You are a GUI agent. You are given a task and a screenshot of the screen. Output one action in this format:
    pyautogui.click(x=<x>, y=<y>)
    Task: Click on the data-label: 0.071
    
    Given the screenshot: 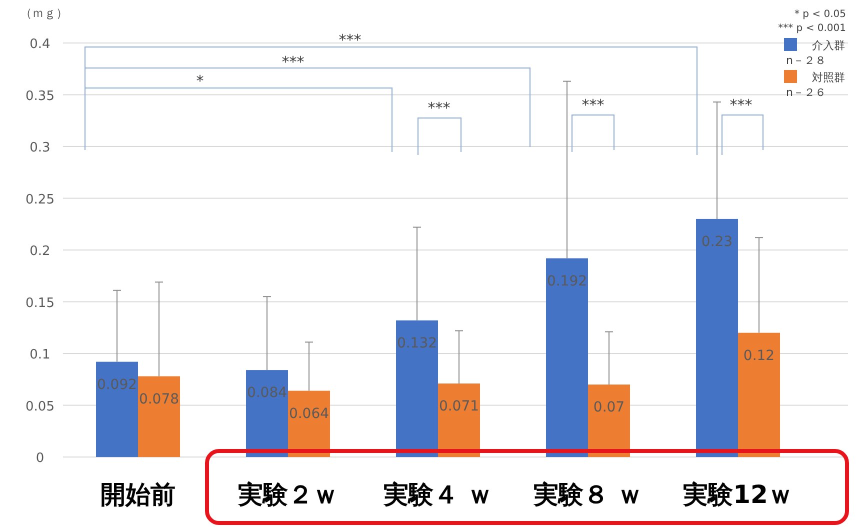 What is the action you would take?
    pyautogui.click(x=459, y=406)
    